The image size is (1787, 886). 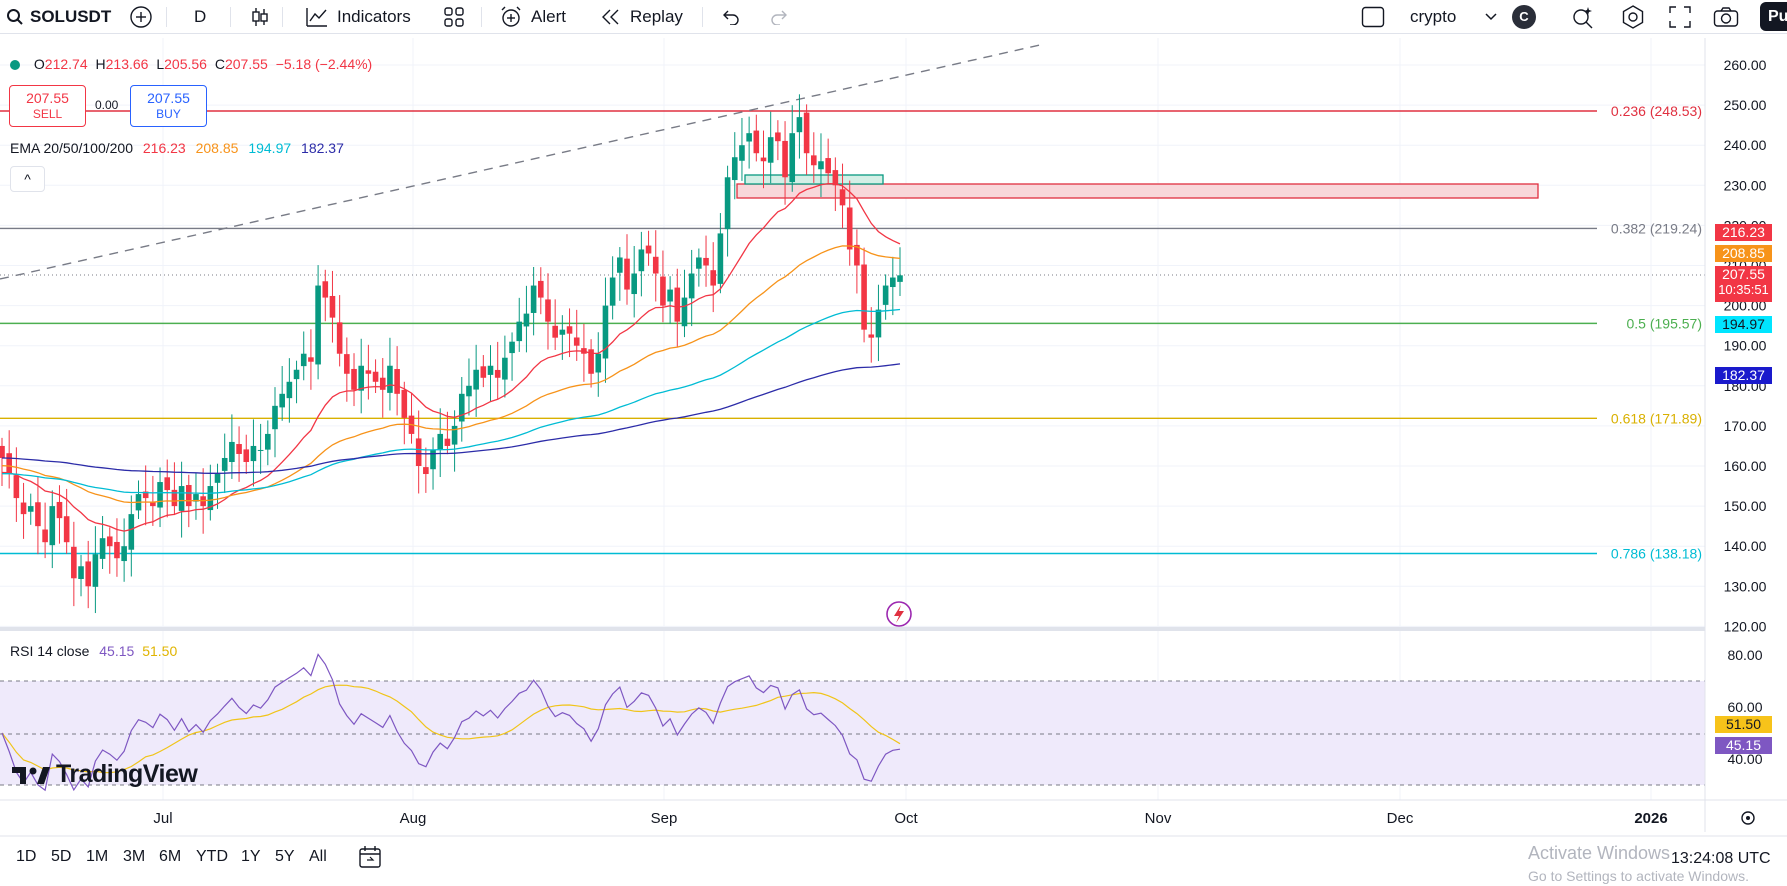 What do you see at coordinates (285, 856) in the screenshot?
I see `range-button-5y: 5Y` at bounding box center [285, 856].